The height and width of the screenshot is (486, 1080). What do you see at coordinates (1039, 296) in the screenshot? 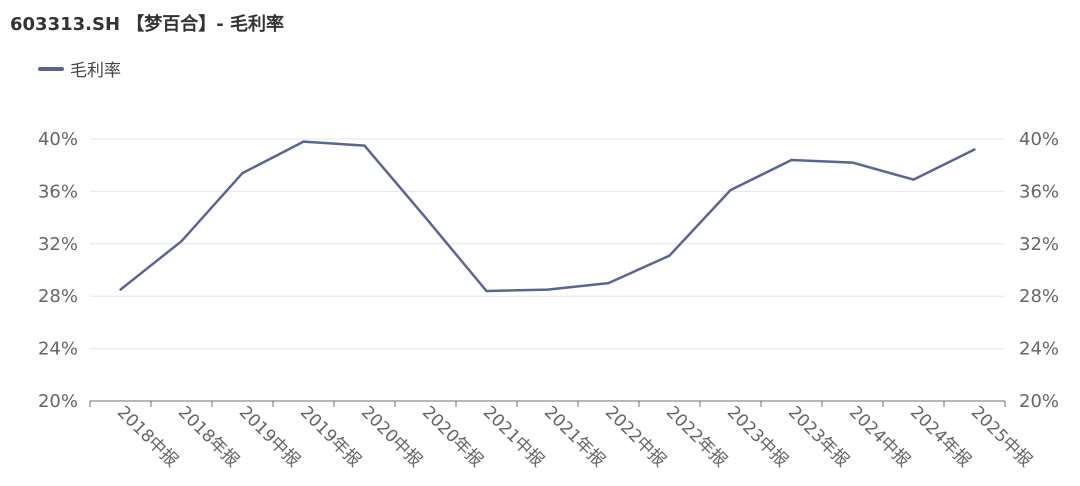
I see `y-tick-label-right: 28%` at bounding box center [1039, 296].